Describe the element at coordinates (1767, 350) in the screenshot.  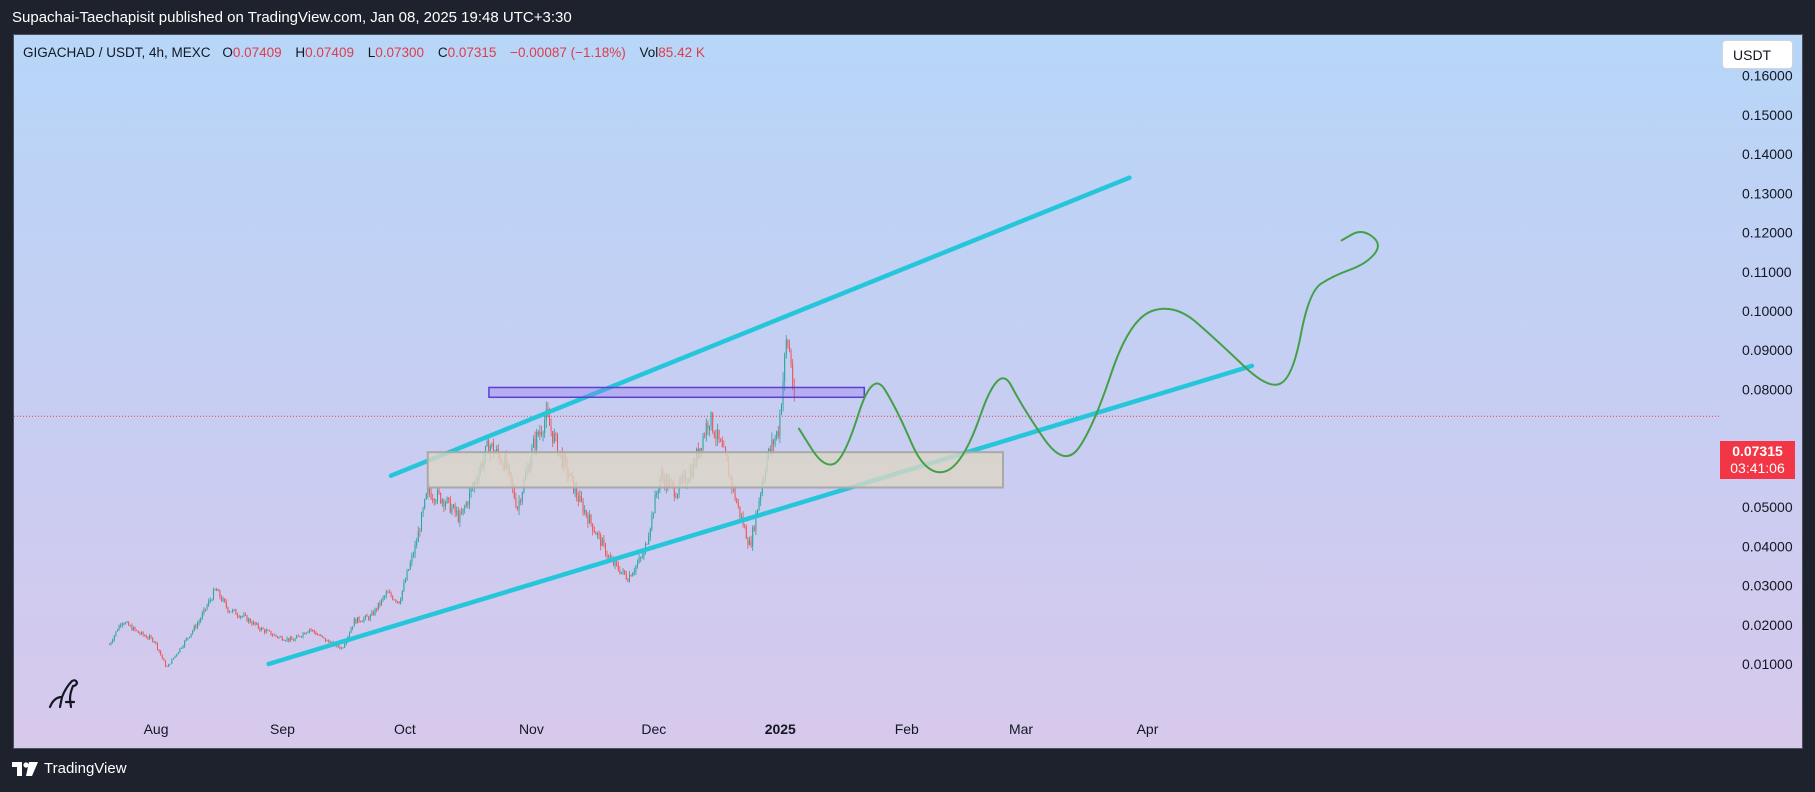
I see `y-tick-label-7: 0.09000` at that location.